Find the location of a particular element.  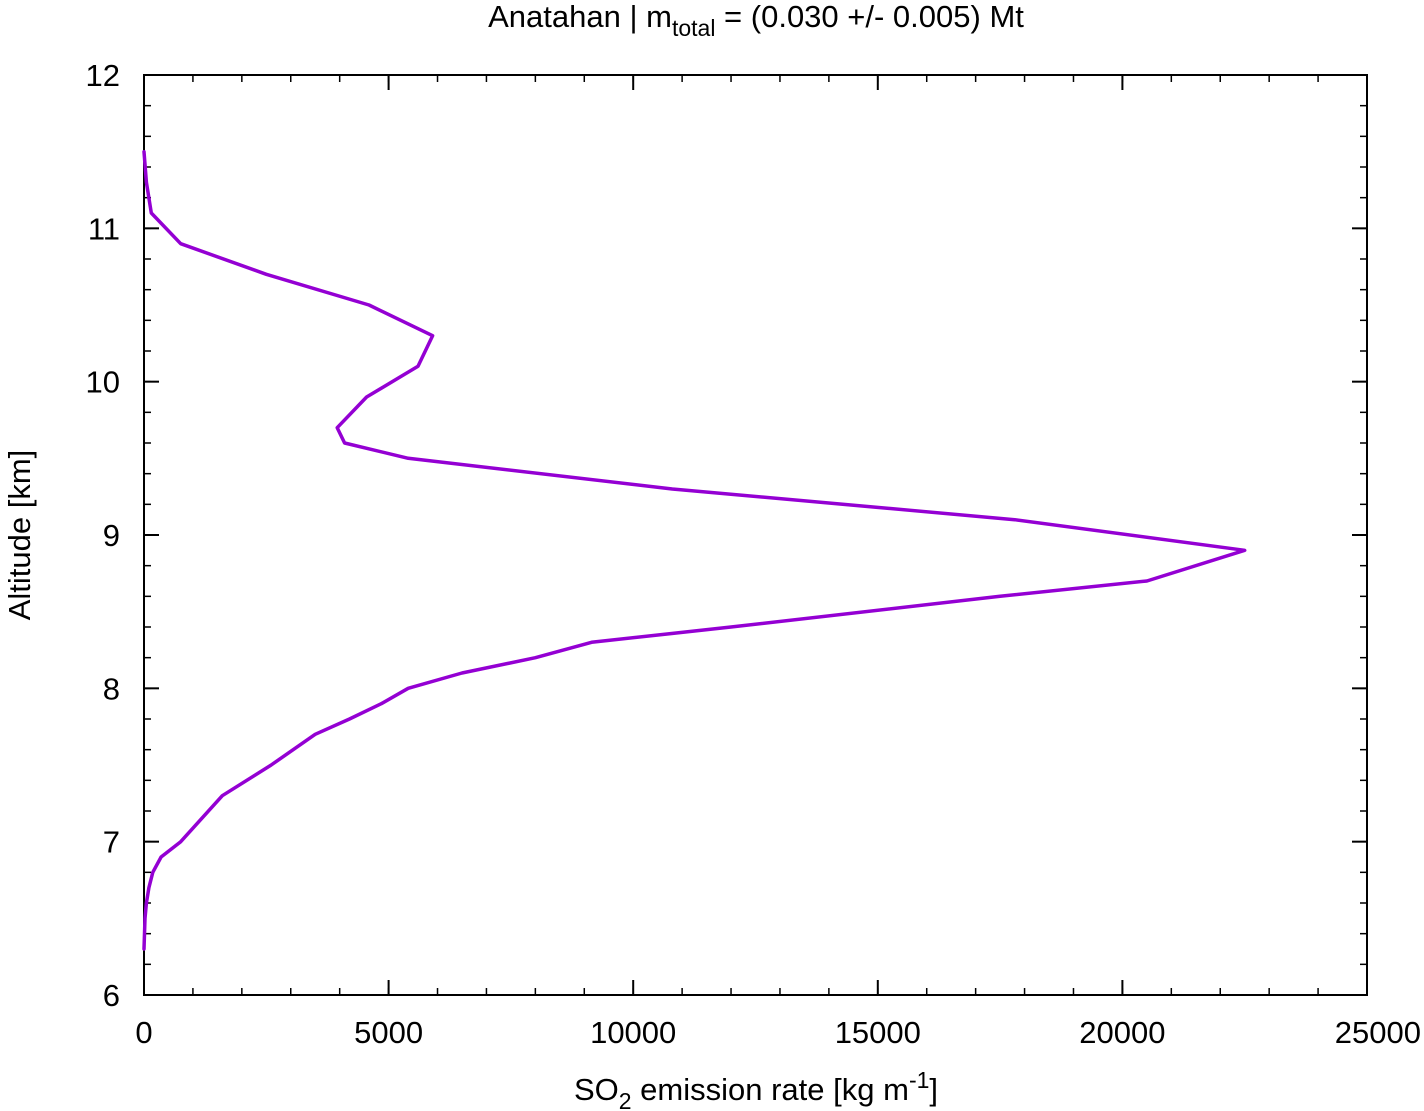

x-tick-label: 20000 is located at coordinates (1122, 1032).